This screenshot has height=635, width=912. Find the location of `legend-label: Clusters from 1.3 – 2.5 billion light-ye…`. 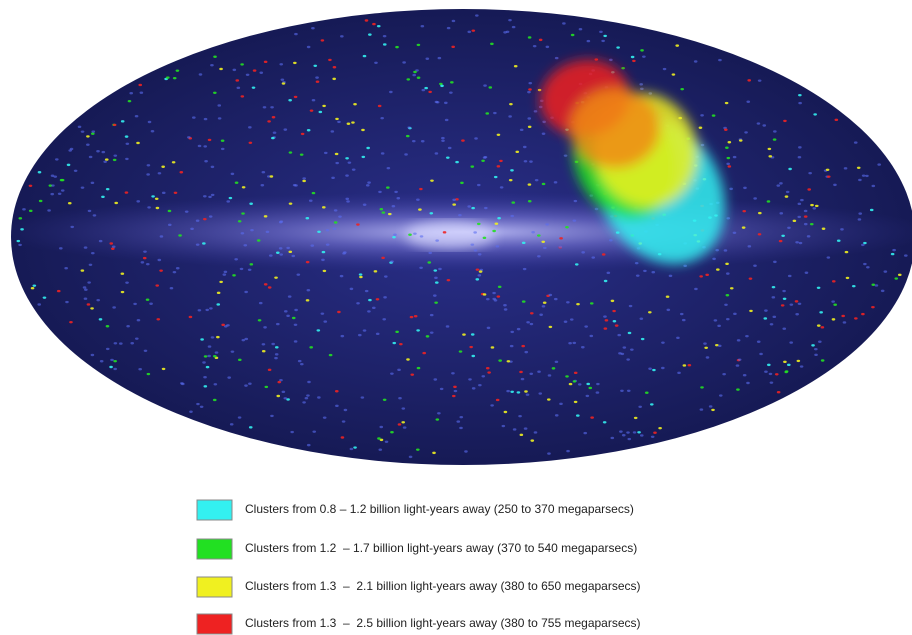

legend-label: Clusters from 1.3 – 2.5 billion light-ye… is located at coordinates (443, 623).